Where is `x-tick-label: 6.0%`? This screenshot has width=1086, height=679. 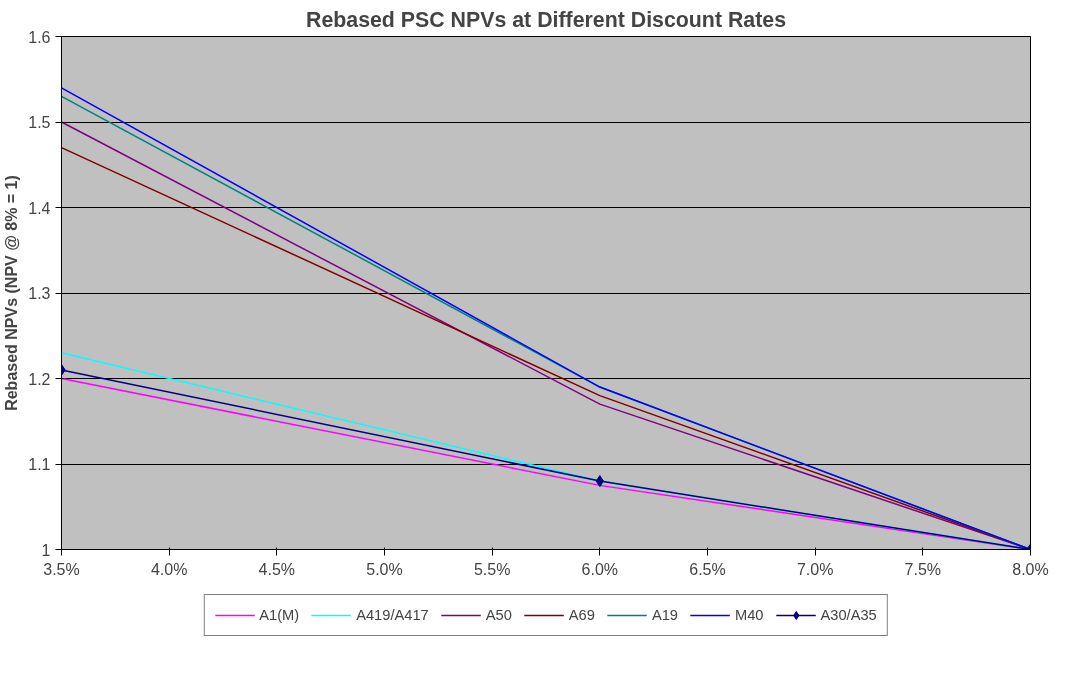 x-tick-label: 6.0% is located at coordinates (600, 569).